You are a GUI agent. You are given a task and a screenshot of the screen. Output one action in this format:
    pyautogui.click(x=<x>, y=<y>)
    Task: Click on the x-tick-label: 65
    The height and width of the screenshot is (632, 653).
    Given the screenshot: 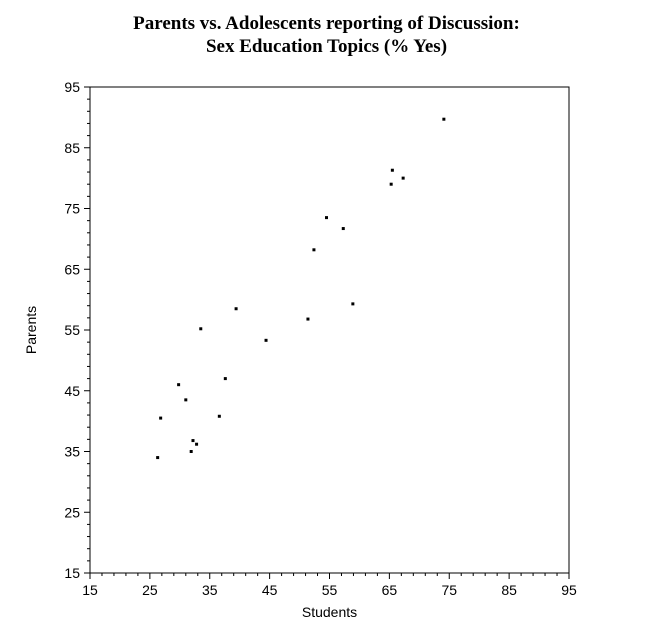 What is the action you would take?
    pyautogui.click(x=390, y=590)
    